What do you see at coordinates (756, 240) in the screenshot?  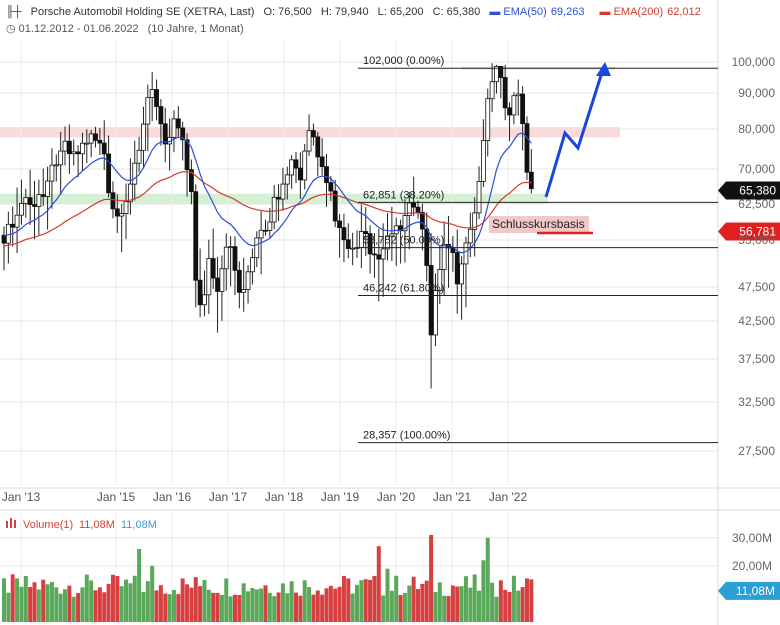 I see `y-axis-label: 55,000` at bounding box center [756, 240].